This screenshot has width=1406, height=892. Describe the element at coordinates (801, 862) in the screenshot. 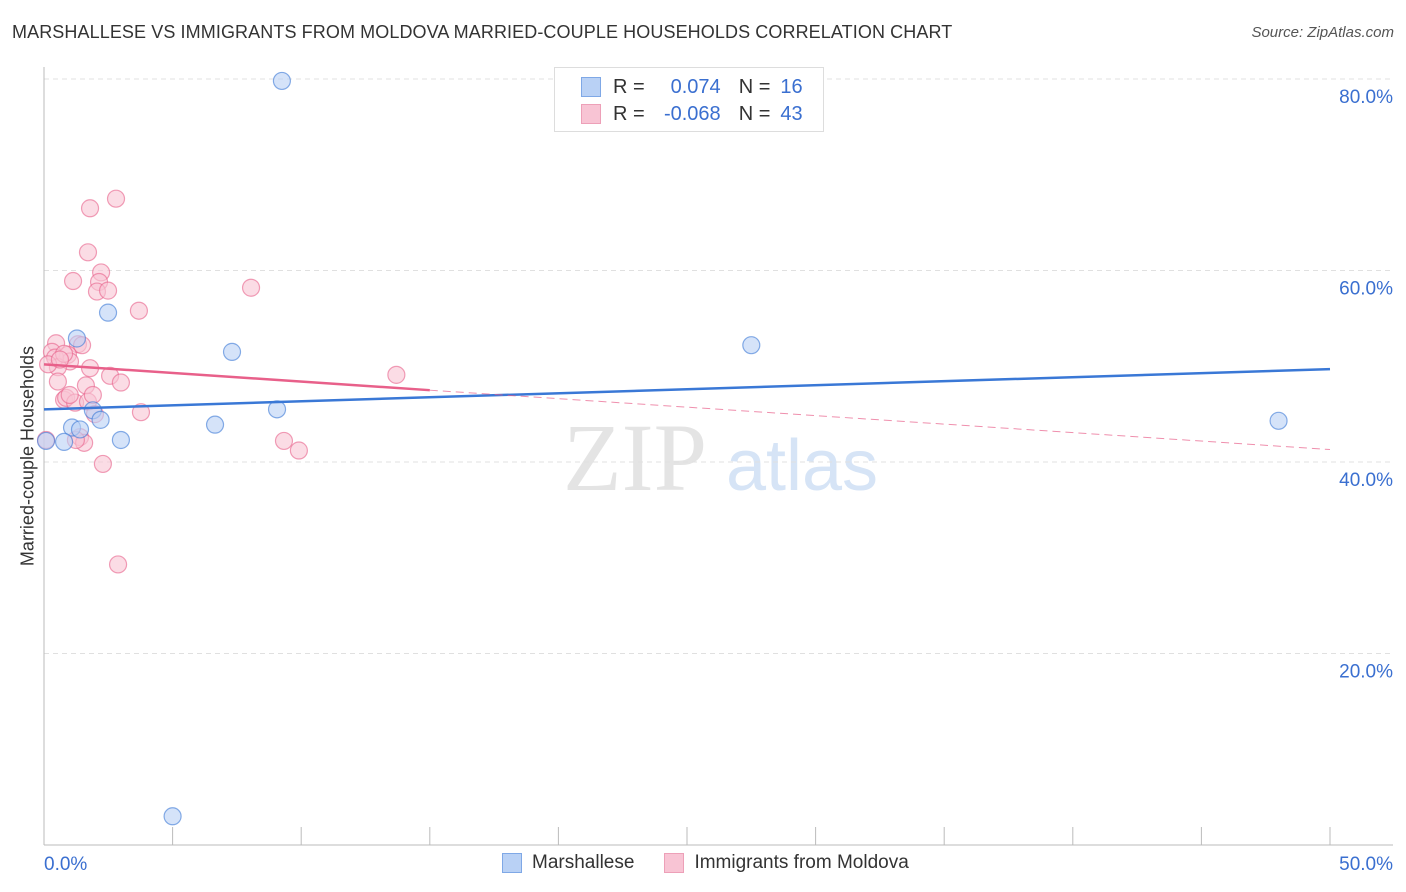

I see `legend-label-moldova: Immigrants from Moldova` at that location.